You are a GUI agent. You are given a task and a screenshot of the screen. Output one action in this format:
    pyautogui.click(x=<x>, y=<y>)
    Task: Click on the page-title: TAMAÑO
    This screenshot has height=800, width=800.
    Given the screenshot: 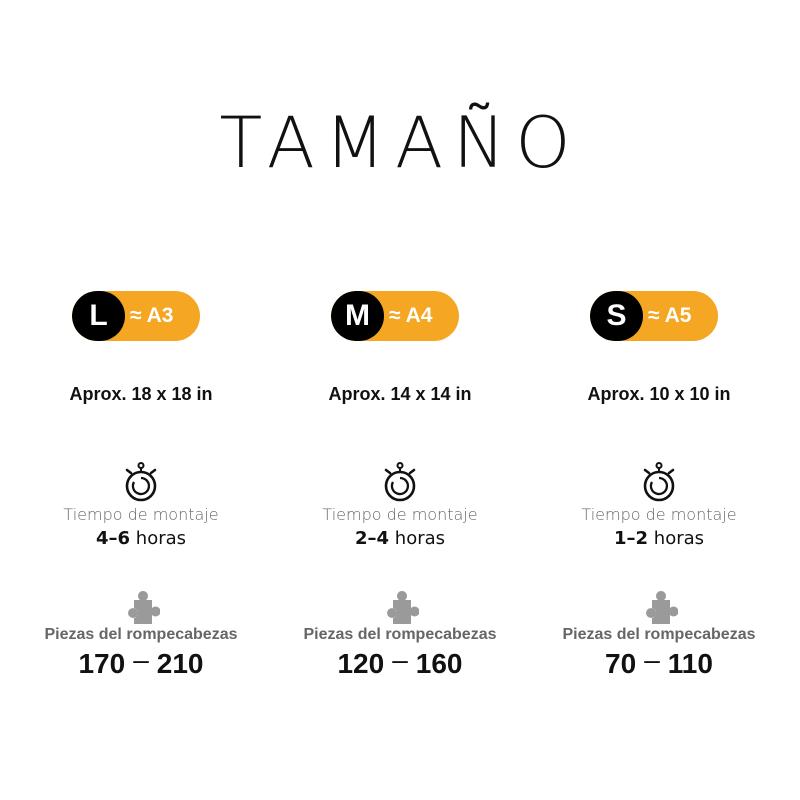 What is the action you would take?
    pyautogui.click(x=400, y=143)
    